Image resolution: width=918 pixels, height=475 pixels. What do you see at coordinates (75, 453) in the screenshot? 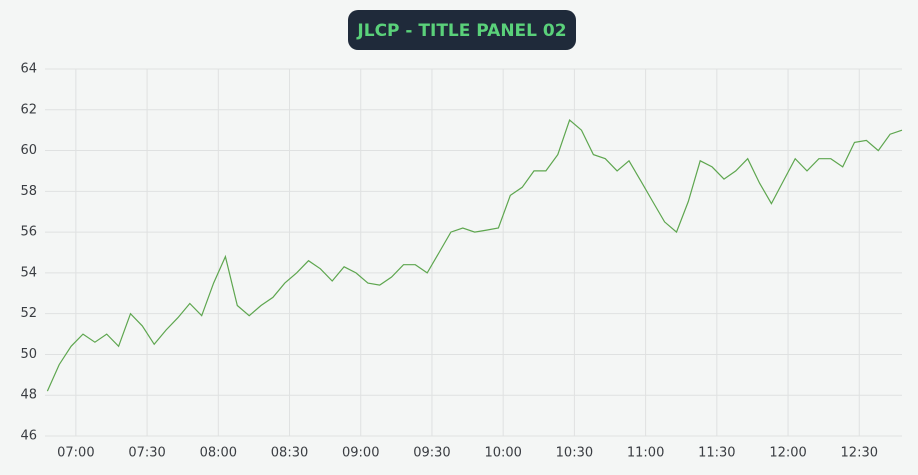
I see `x-tick-label: 07:00` at bounding box center [75, 453].